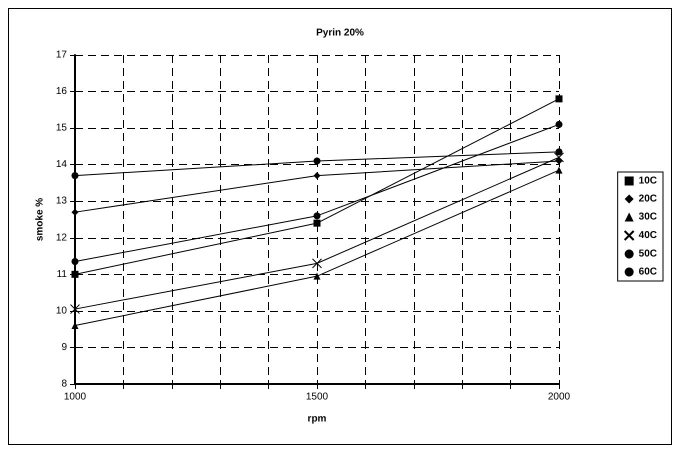  Describe the element at coordinates (64, 347) in the screenshot. I see `y-tick-label: 9` at that location.